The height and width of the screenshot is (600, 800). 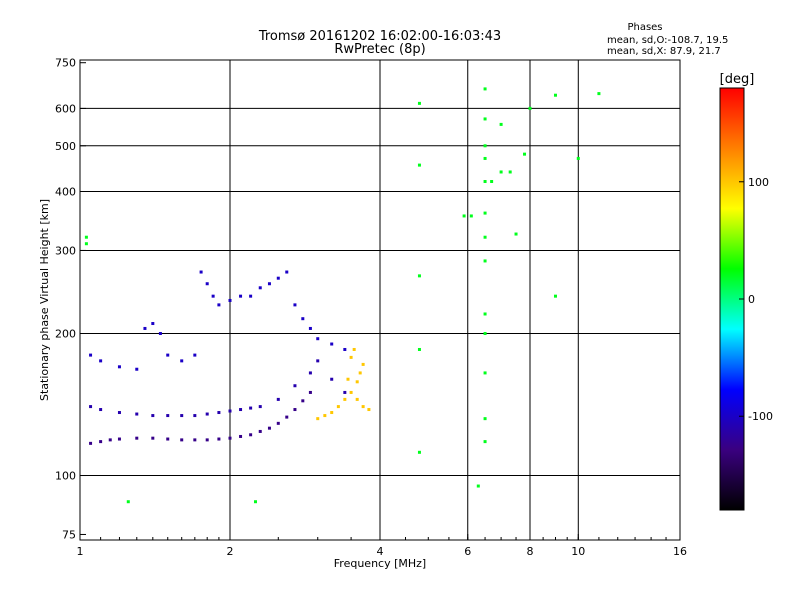 I want to click on x-axis-ticks: 1 2 4 6 8 10 16, so click(x=382, y=546).